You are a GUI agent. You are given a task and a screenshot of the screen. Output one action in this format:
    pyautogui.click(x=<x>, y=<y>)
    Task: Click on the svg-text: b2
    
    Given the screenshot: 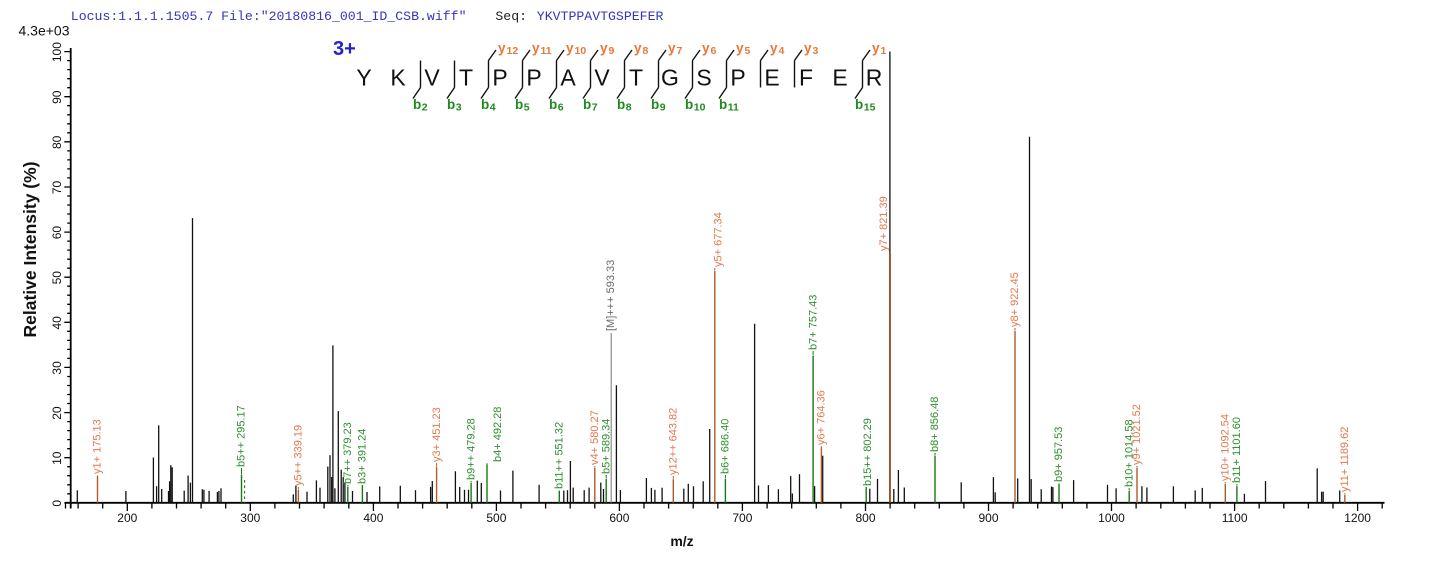 What is the action you would take?
    pyautogui.click(x=420, y=105)
    